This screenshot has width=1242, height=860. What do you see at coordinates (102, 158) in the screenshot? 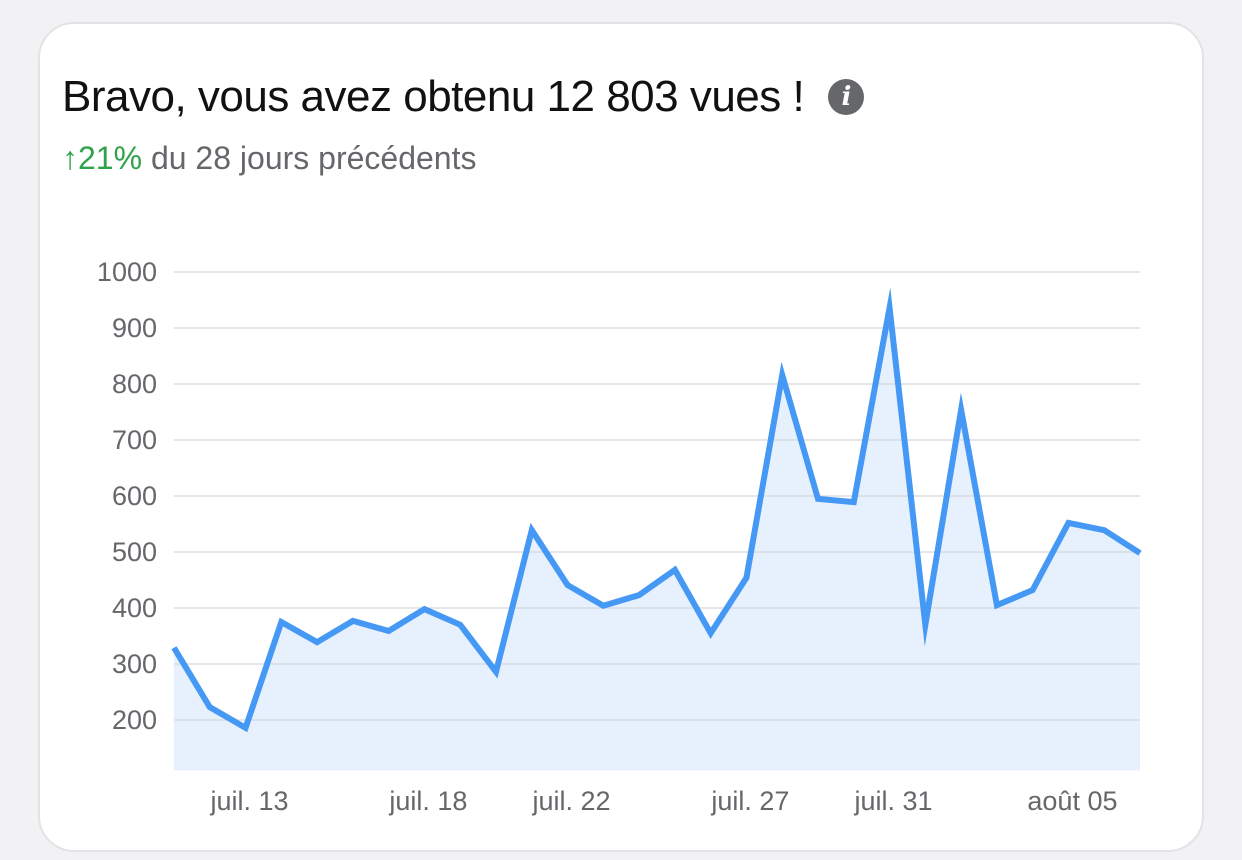
I see `change-percent: ↑21%` at bounding box center [102, 158].